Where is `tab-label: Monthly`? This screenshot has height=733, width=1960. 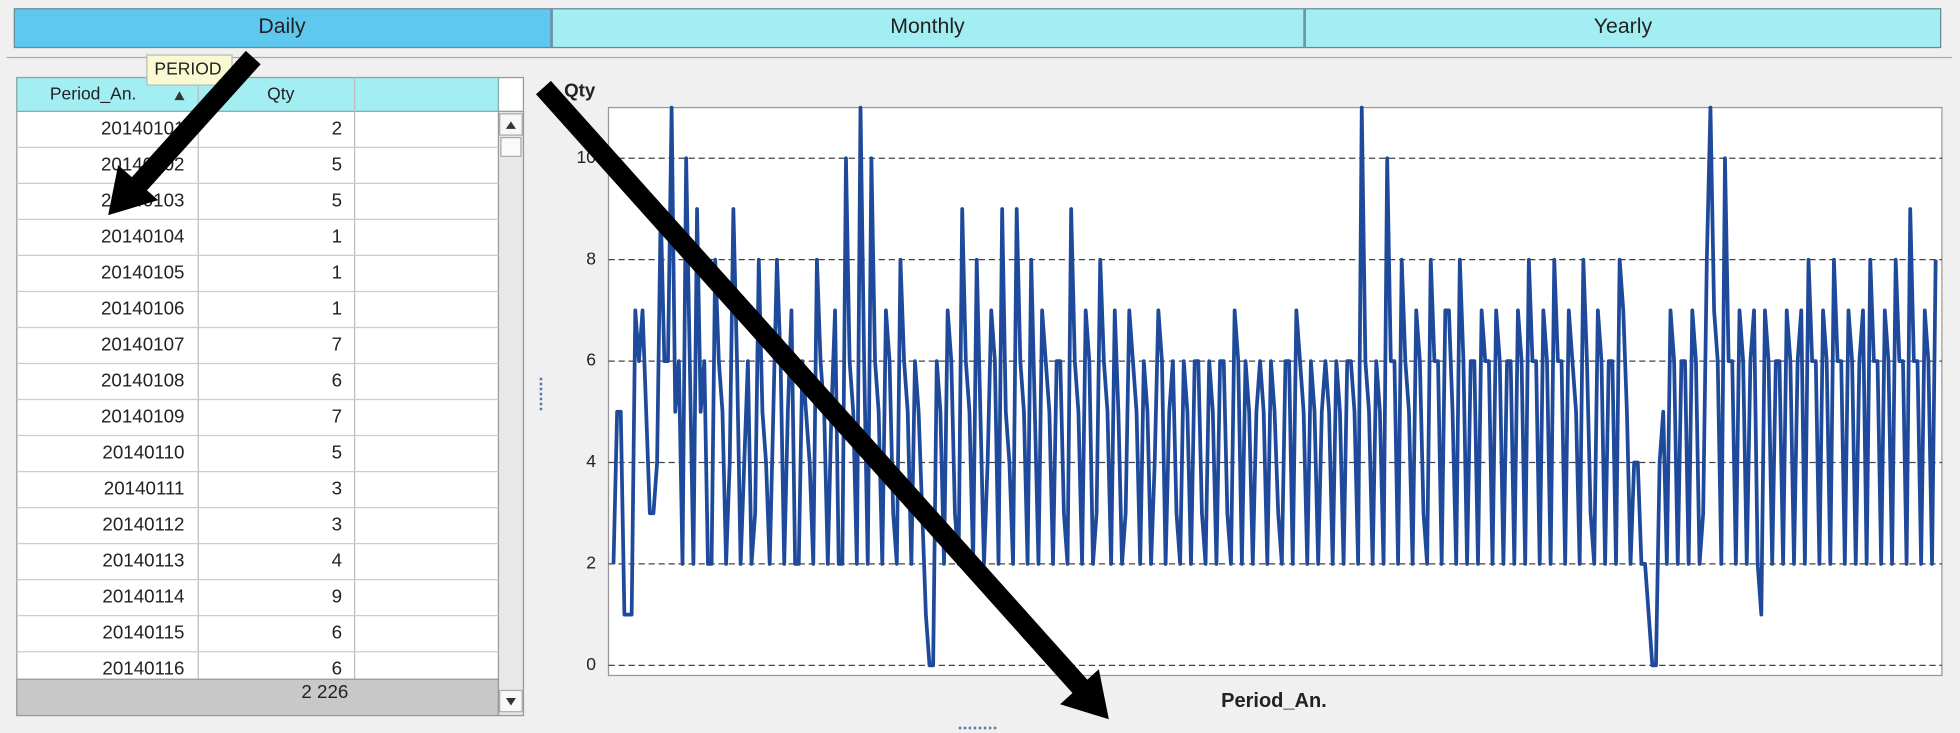 tab-label: Monthly is located at coordinates (927, 26).